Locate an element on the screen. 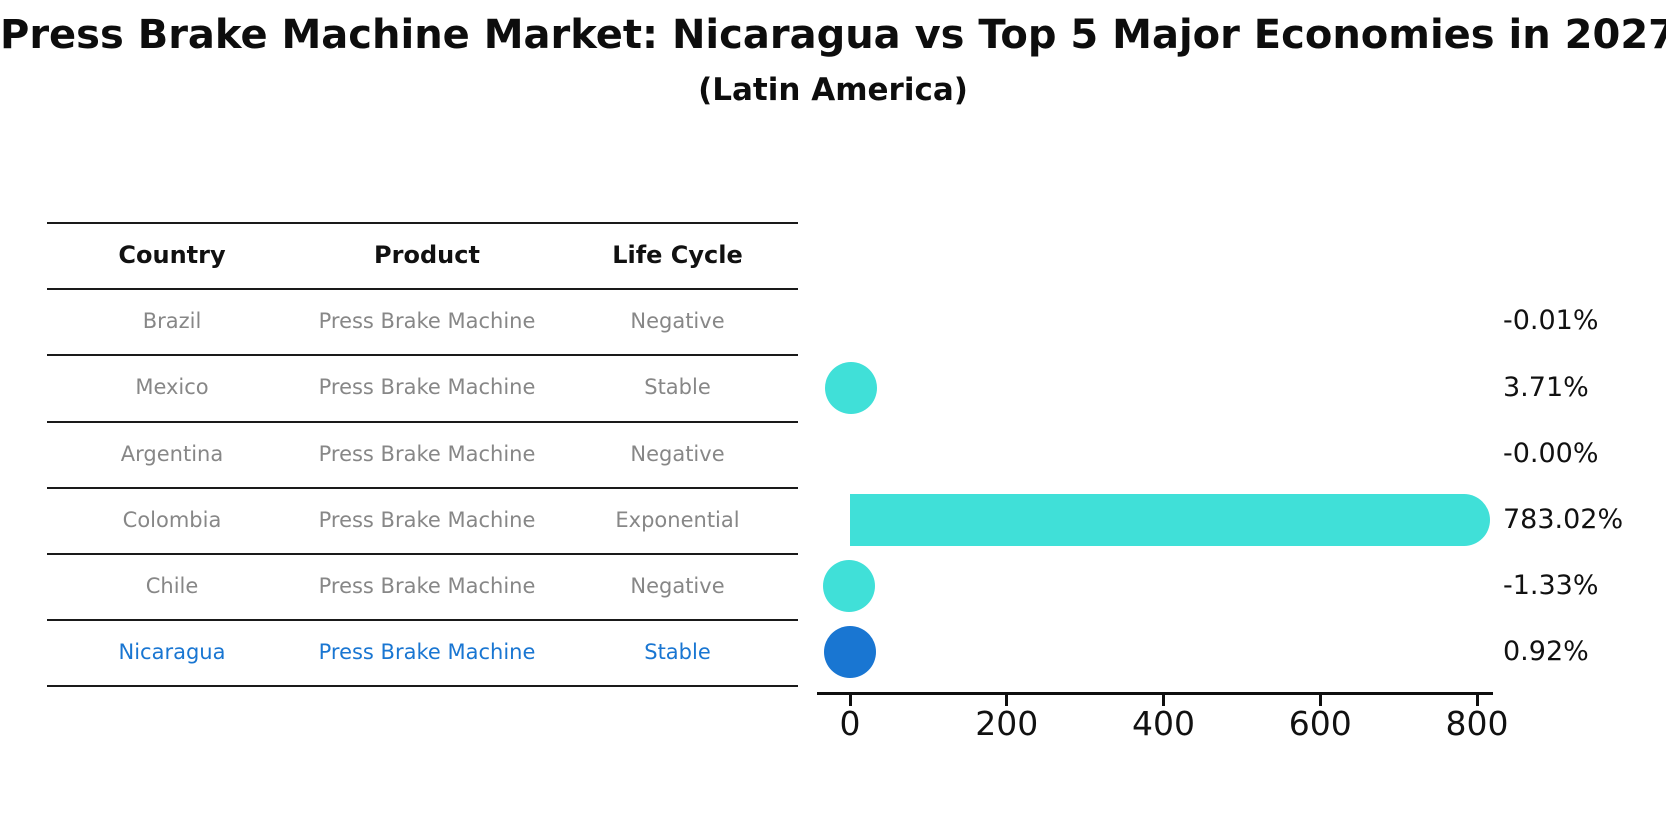 The width and height of the screenshot is (1666, 823). value-label-chile: -1.33% is located at coordinates (1551, 586).